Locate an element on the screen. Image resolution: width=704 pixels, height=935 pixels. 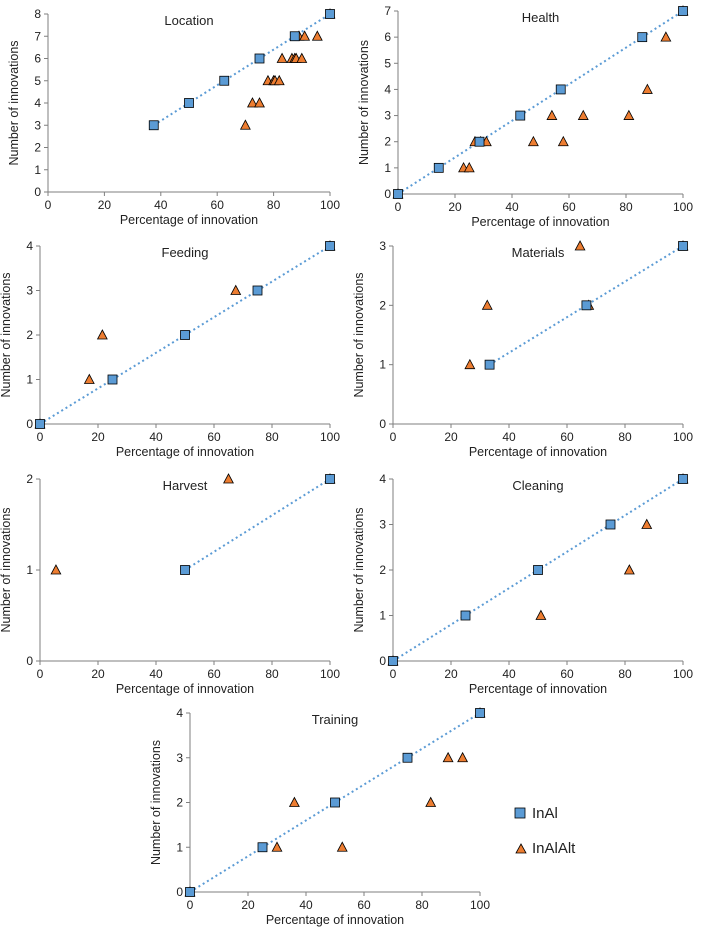
y-tick-label: 6 is located at coordinates (387, 37).